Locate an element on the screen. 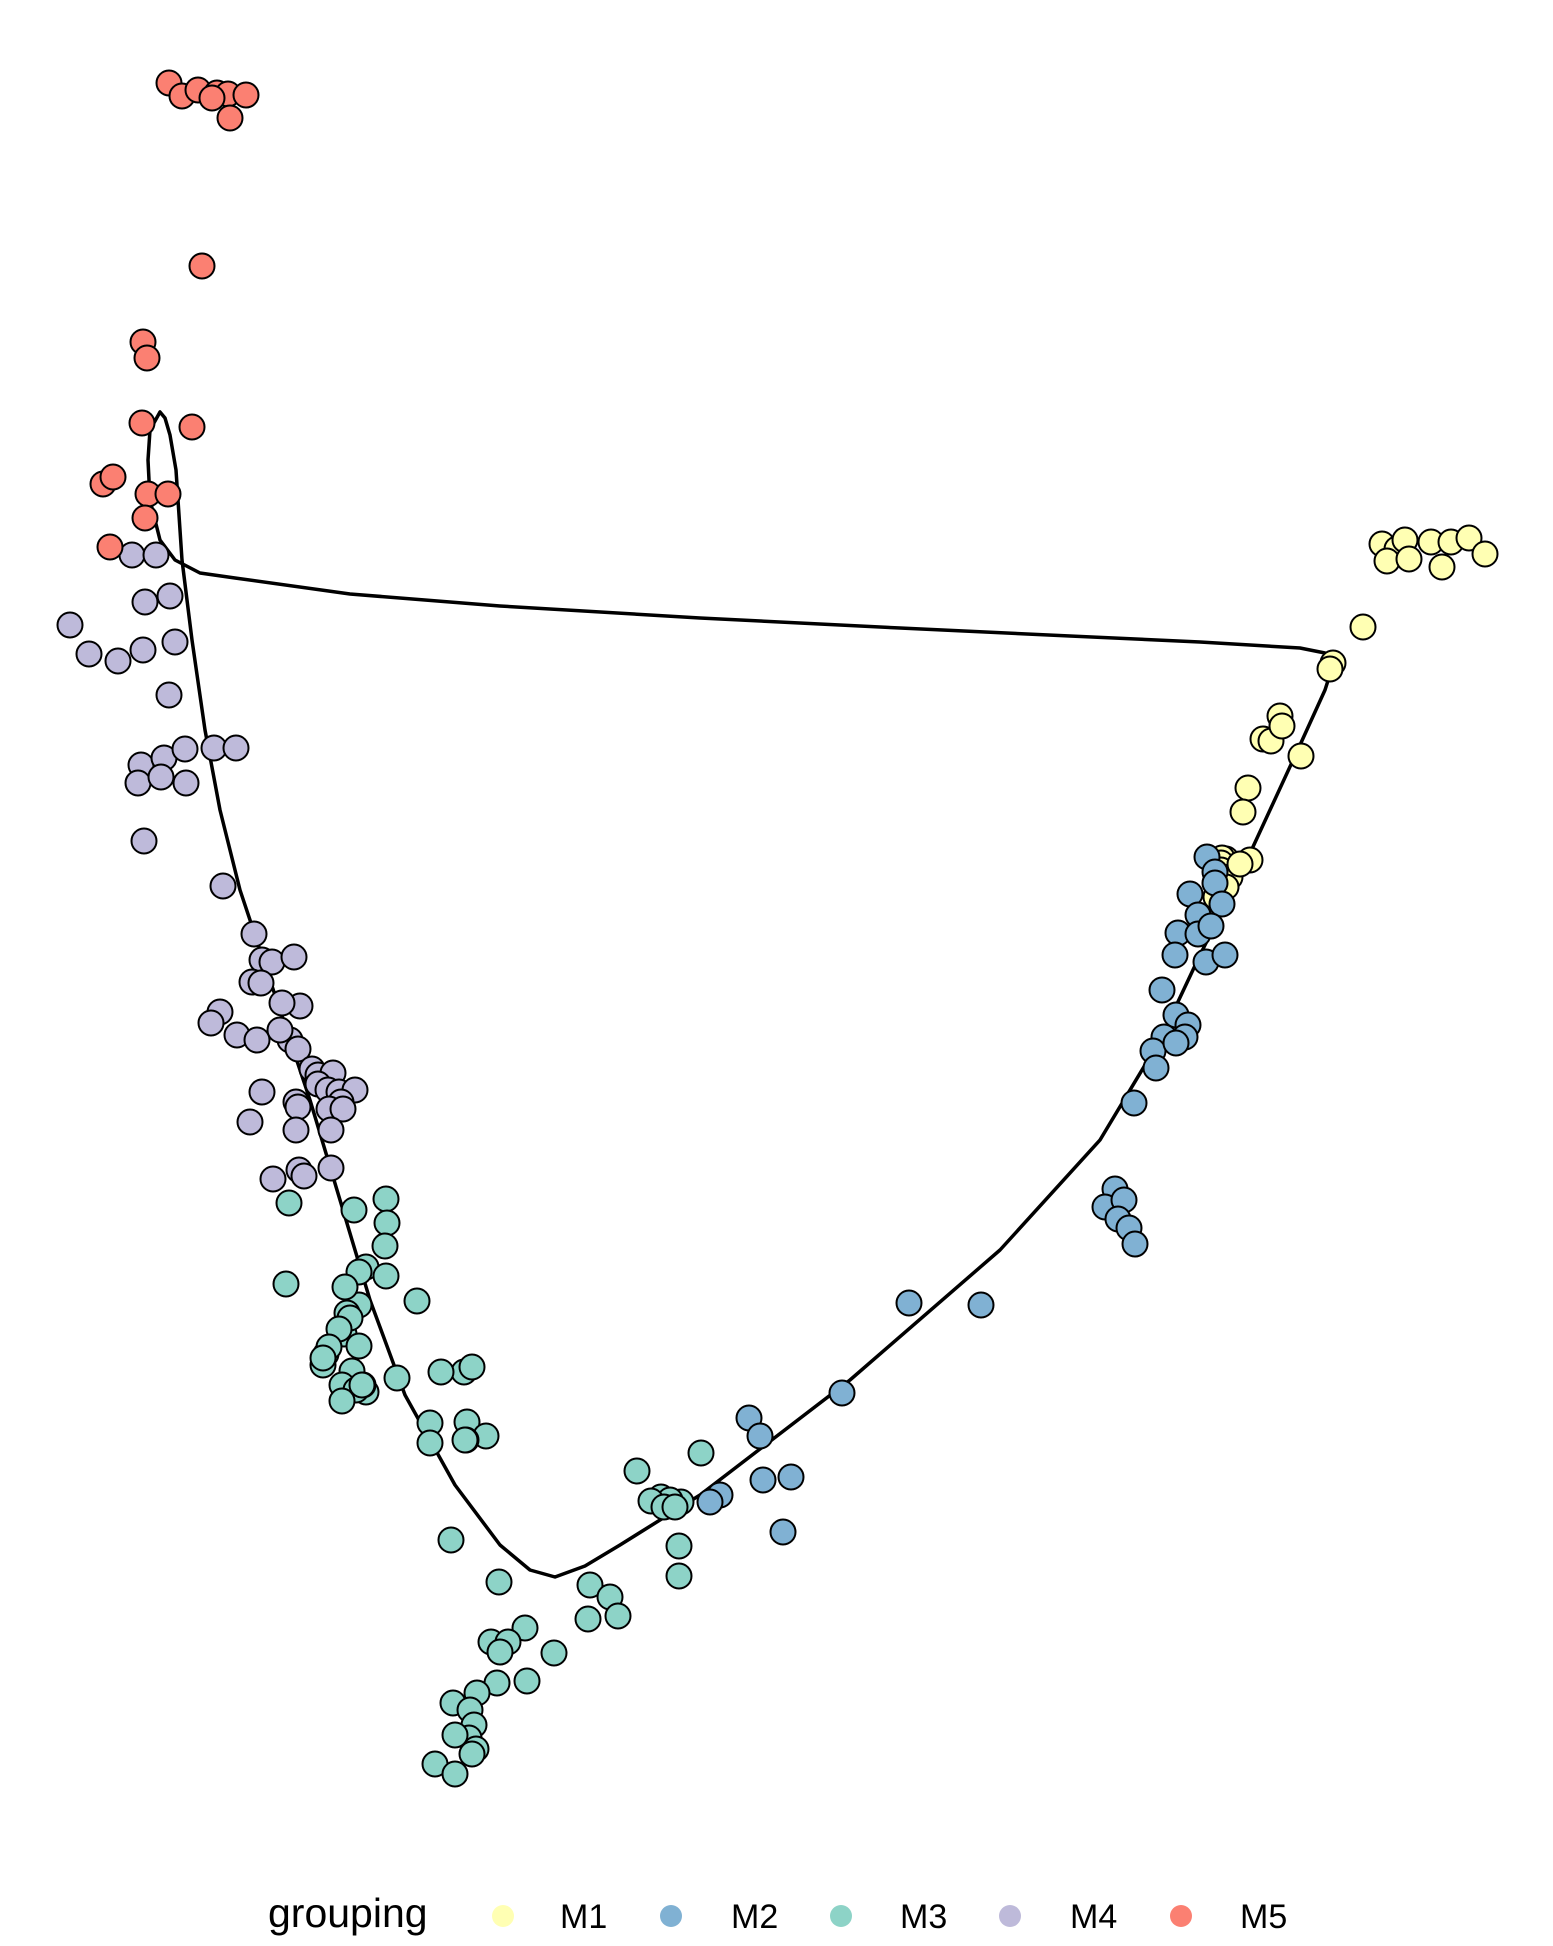 Image resolution: width=1553 pixels, height=1946 pixels. legend-key-m5 is located at coordinates (1181, 1916).